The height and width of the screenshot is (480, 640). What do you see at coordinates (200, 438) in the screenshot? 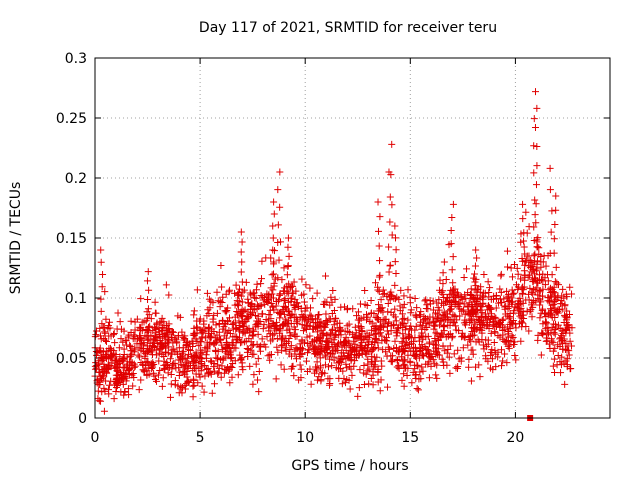
I see `x-tick-label: 5` at bounding box center [200, 438].